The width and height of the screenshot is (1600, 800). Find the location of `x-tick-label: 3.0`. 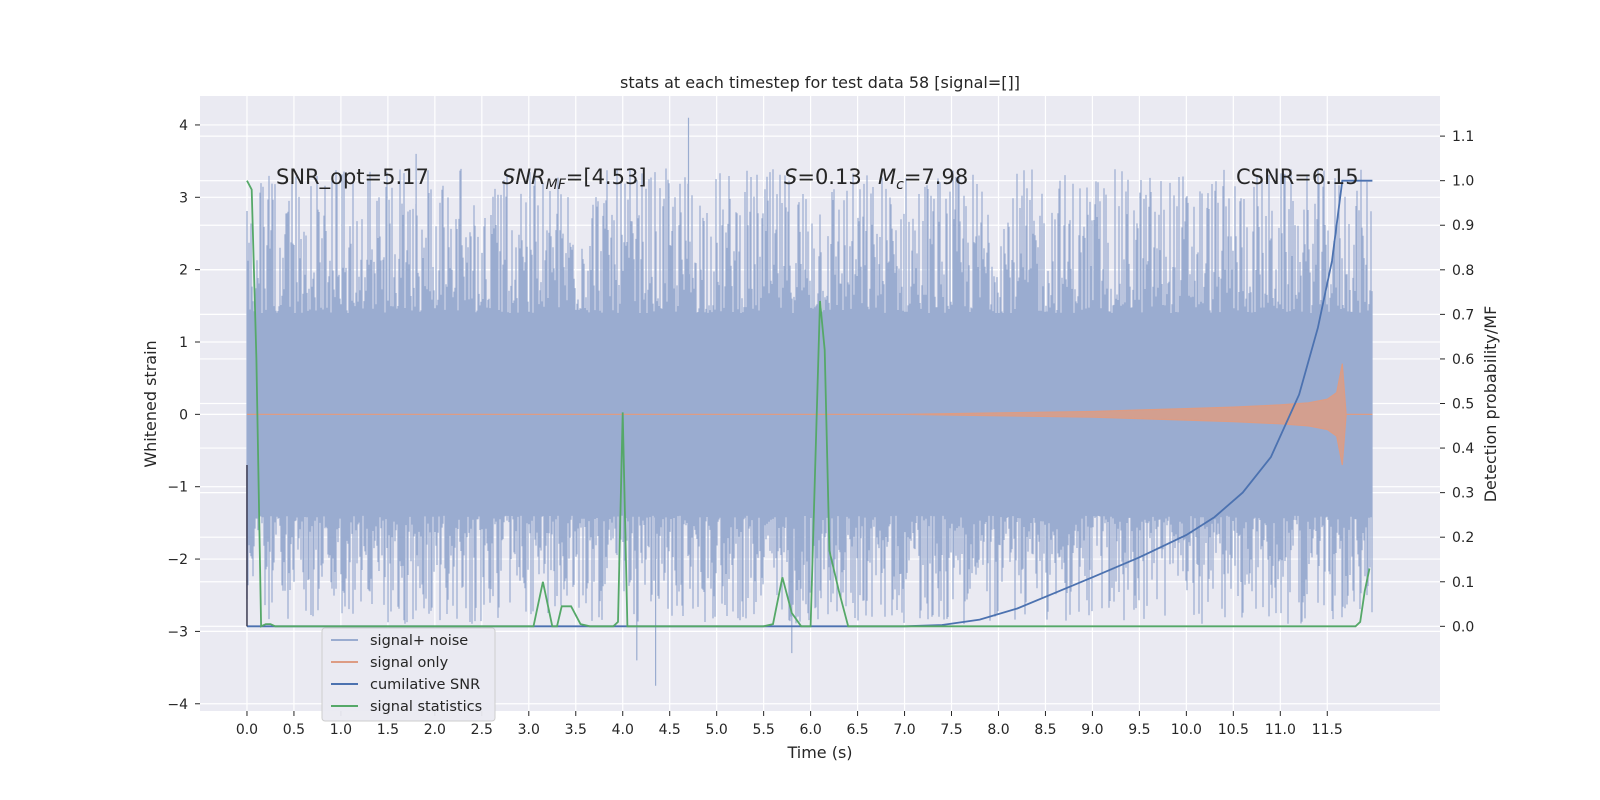

x-tick-label: 3.0 is located at coordinates (529, 730).